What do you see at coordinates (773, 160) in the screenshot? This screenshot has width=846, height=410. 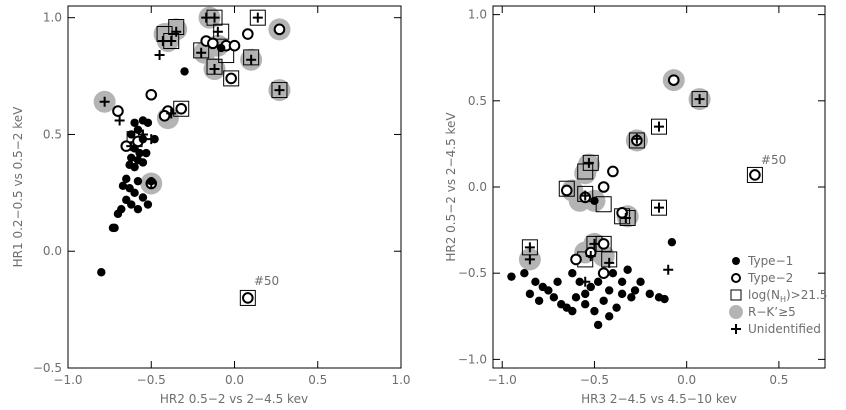 I see `right-annotations: #50` at bounding box center [773, 160].